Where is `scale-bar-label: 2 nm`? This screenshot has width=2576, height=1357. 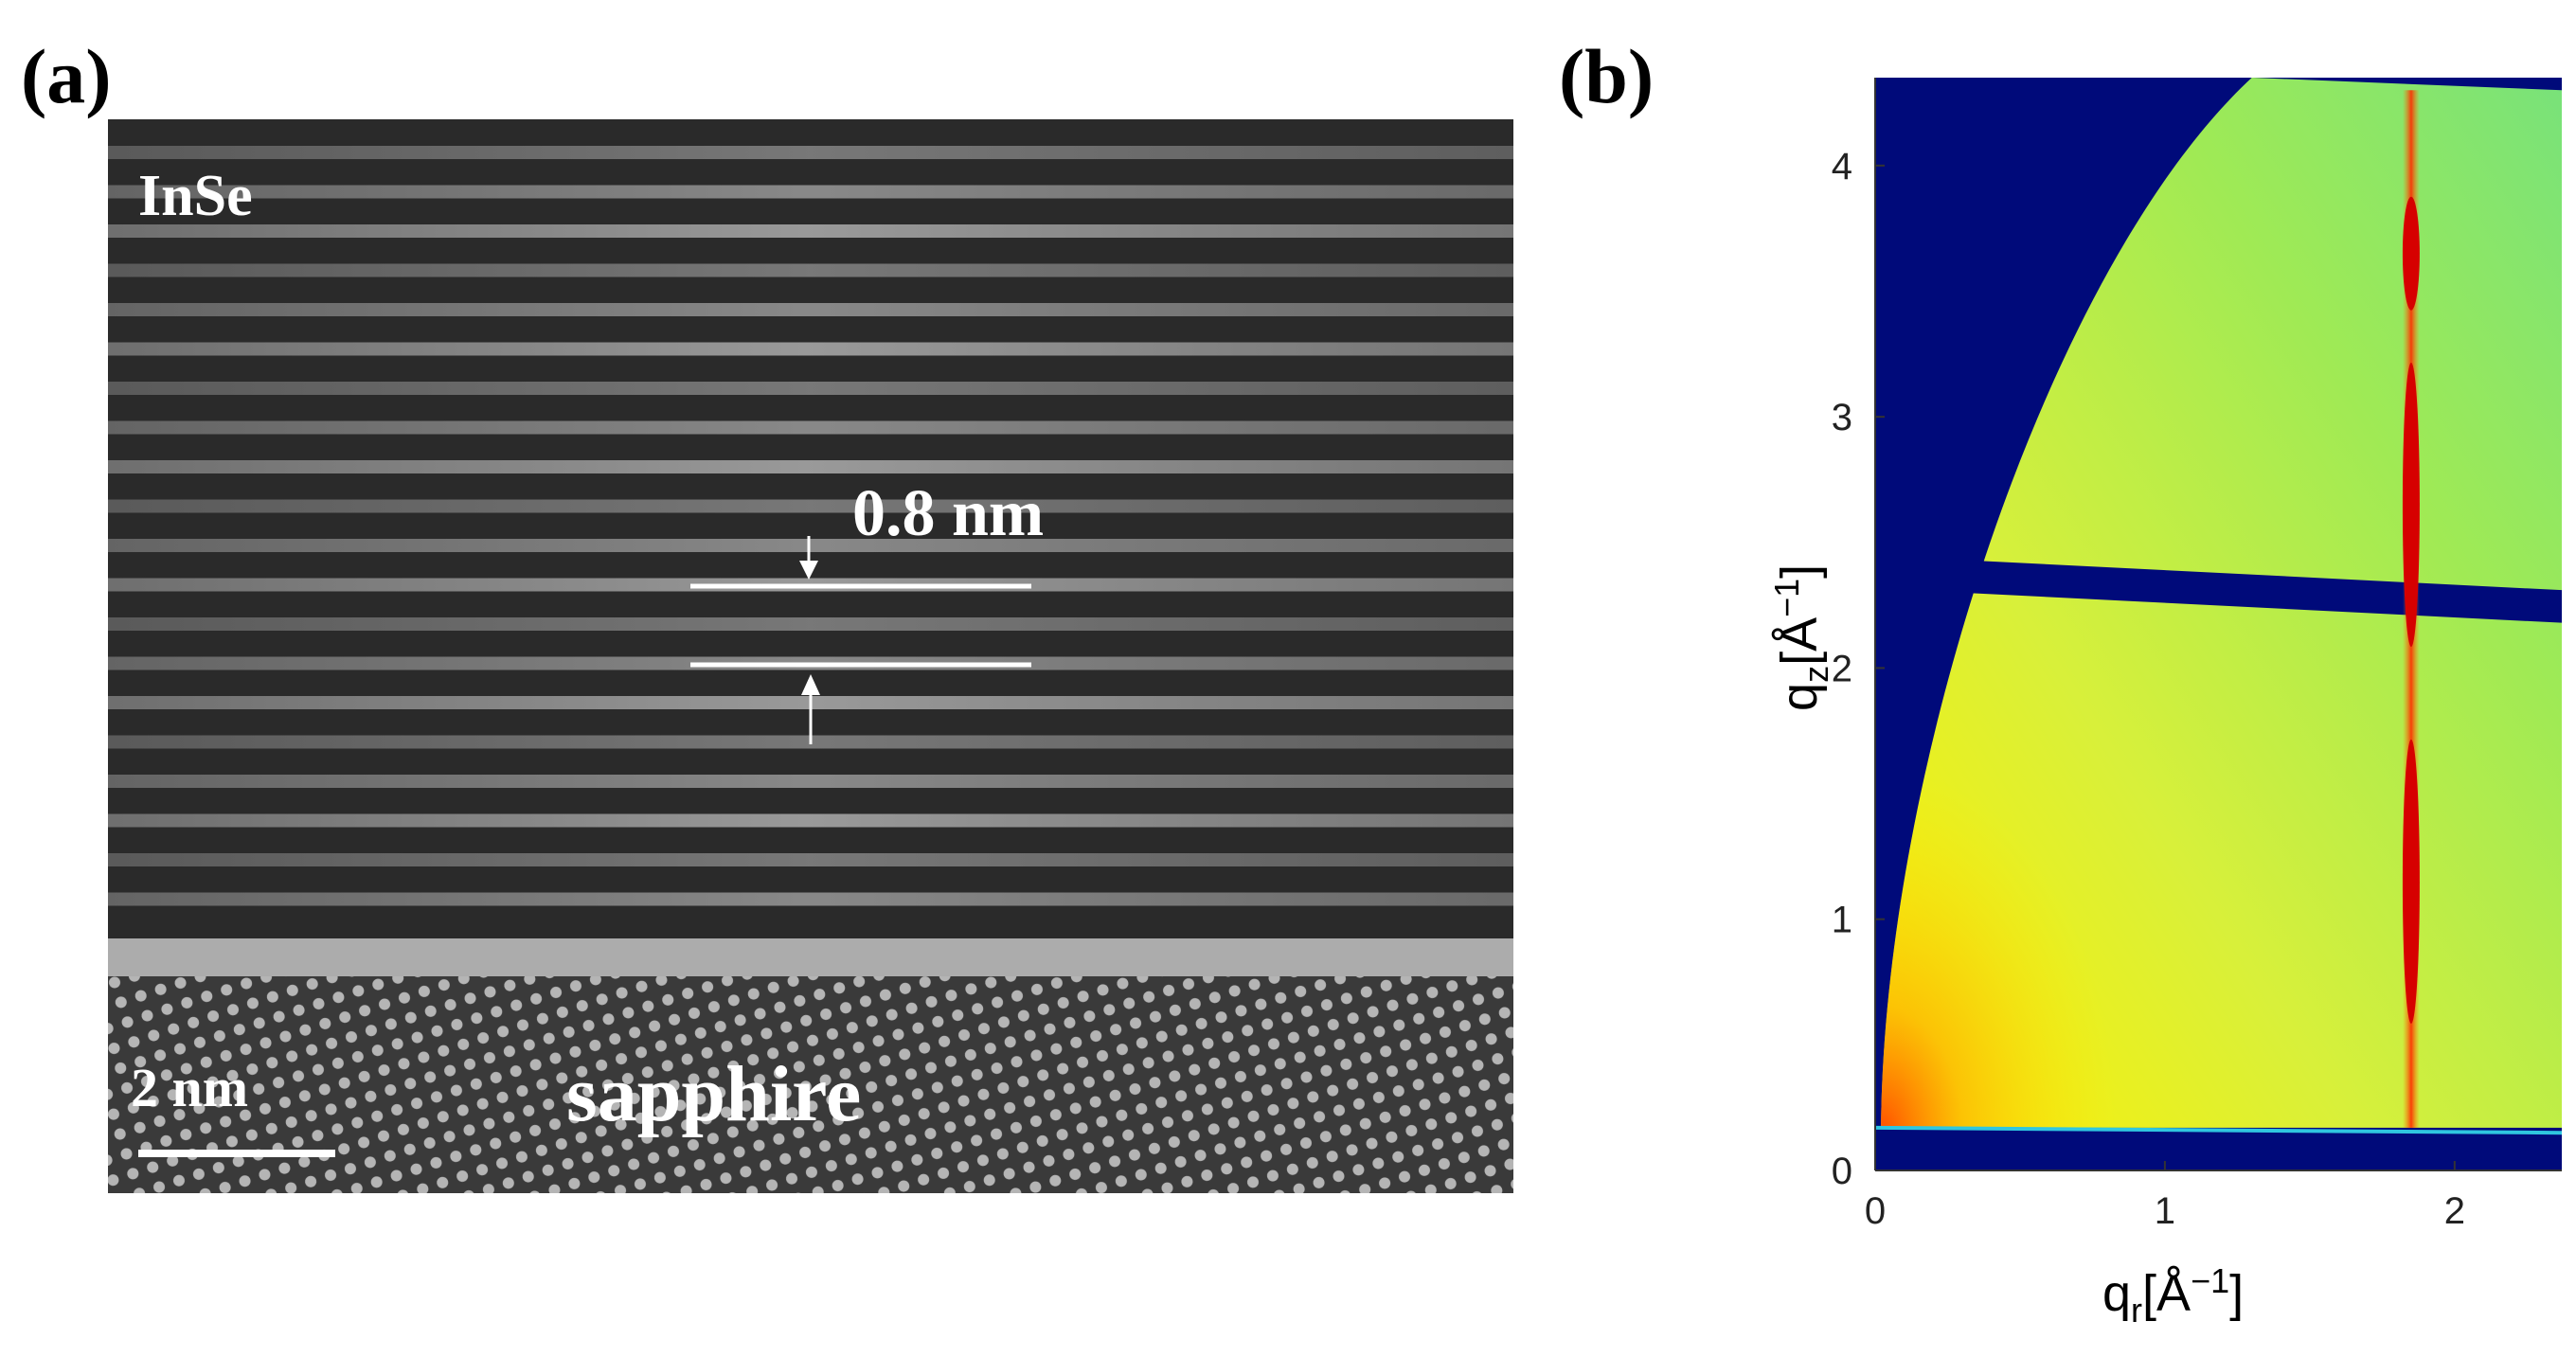 scale-bar-label: 2 nm is located at coordinates (190, 1087).